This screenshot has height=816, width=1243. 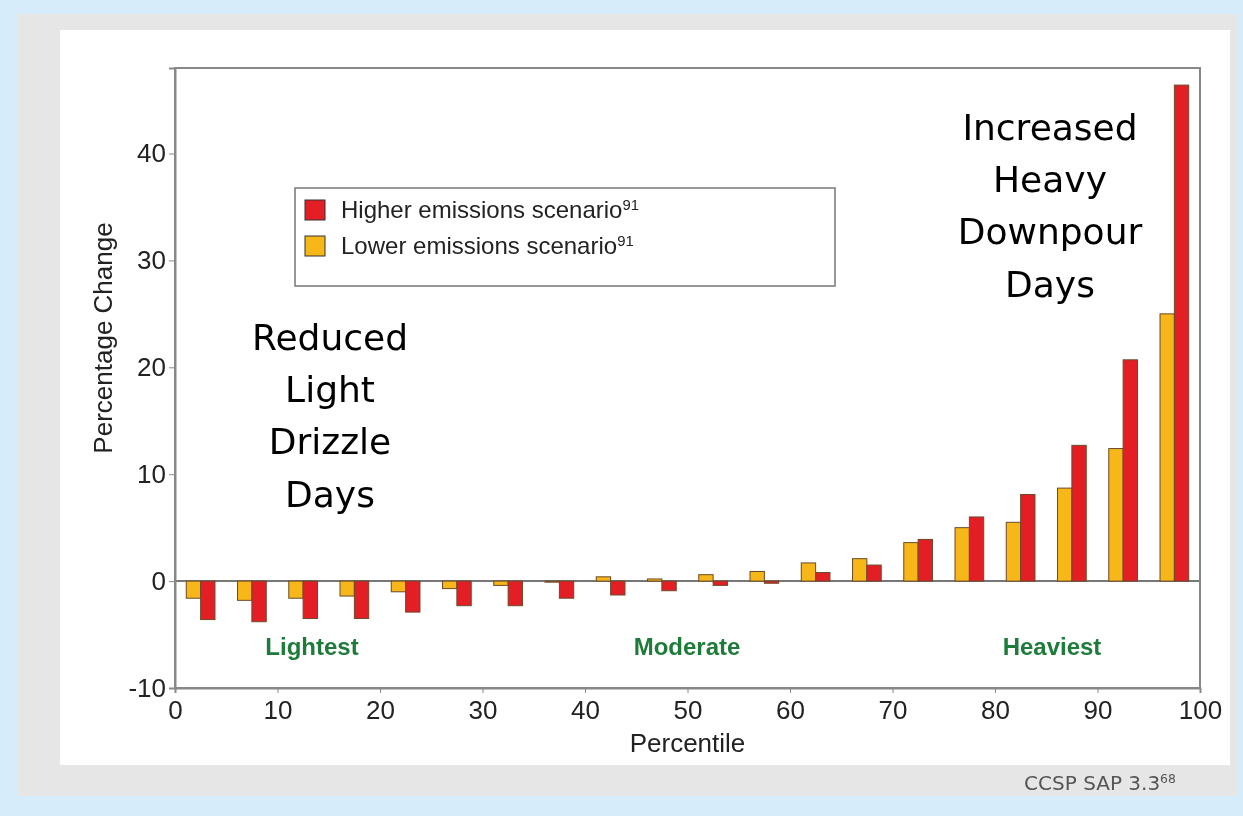 I want to click on legend-label: Higher emissions scenario$^{91}$, so click(x=490, y=209).